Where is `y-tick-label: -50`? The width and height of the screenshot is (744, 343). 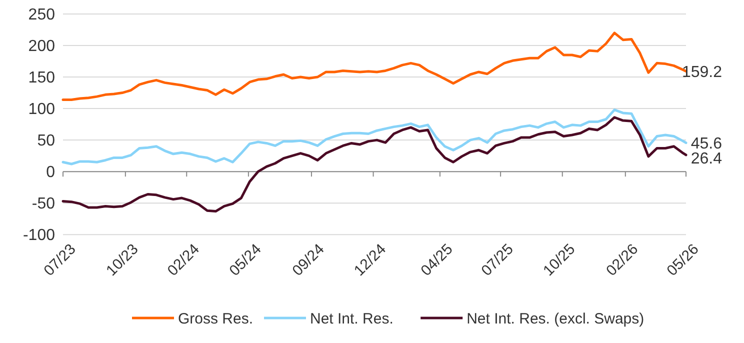 y-tick-label: -50 is located at coordinates (44, 204).